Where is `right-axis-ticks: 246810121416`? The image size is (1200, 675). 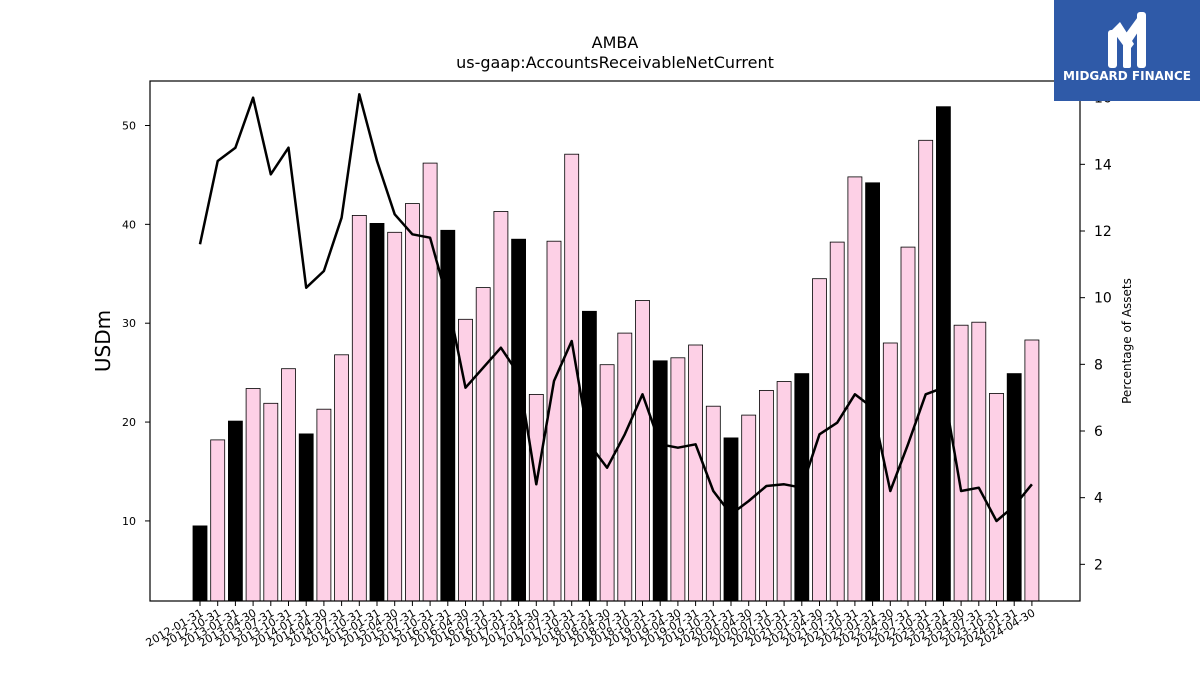
right-axis-ticks: 246810121416 is located at coordinates (1096, 332).